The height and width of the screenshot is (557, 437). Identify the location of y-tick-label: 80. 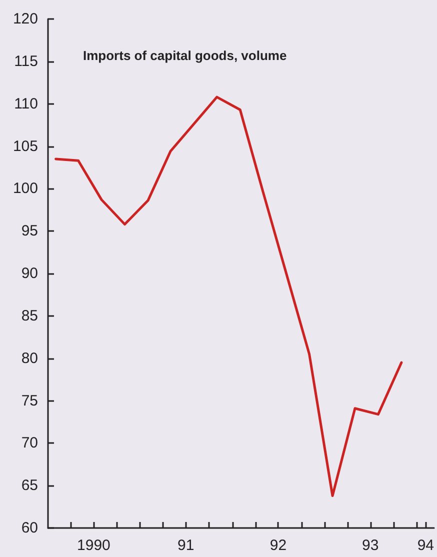
(29, 358).